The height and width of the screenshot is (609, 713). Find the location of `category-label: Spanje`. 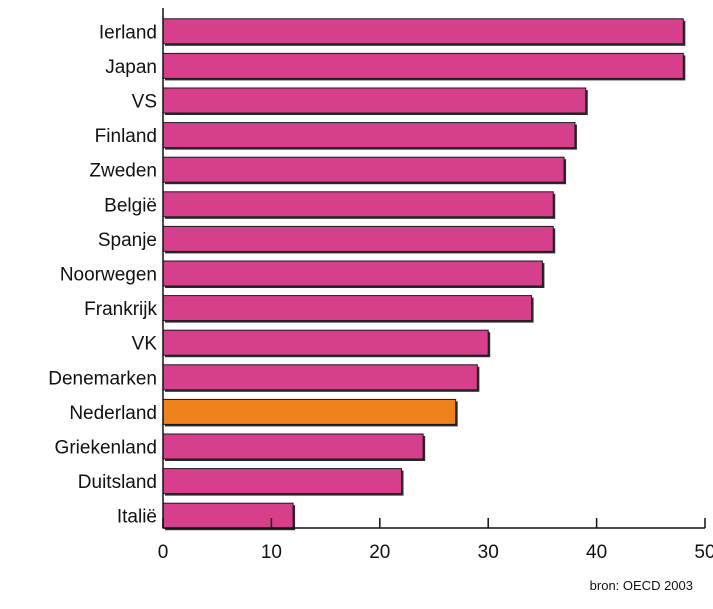

category-label: Spanje is located at coordinates (127, 240).